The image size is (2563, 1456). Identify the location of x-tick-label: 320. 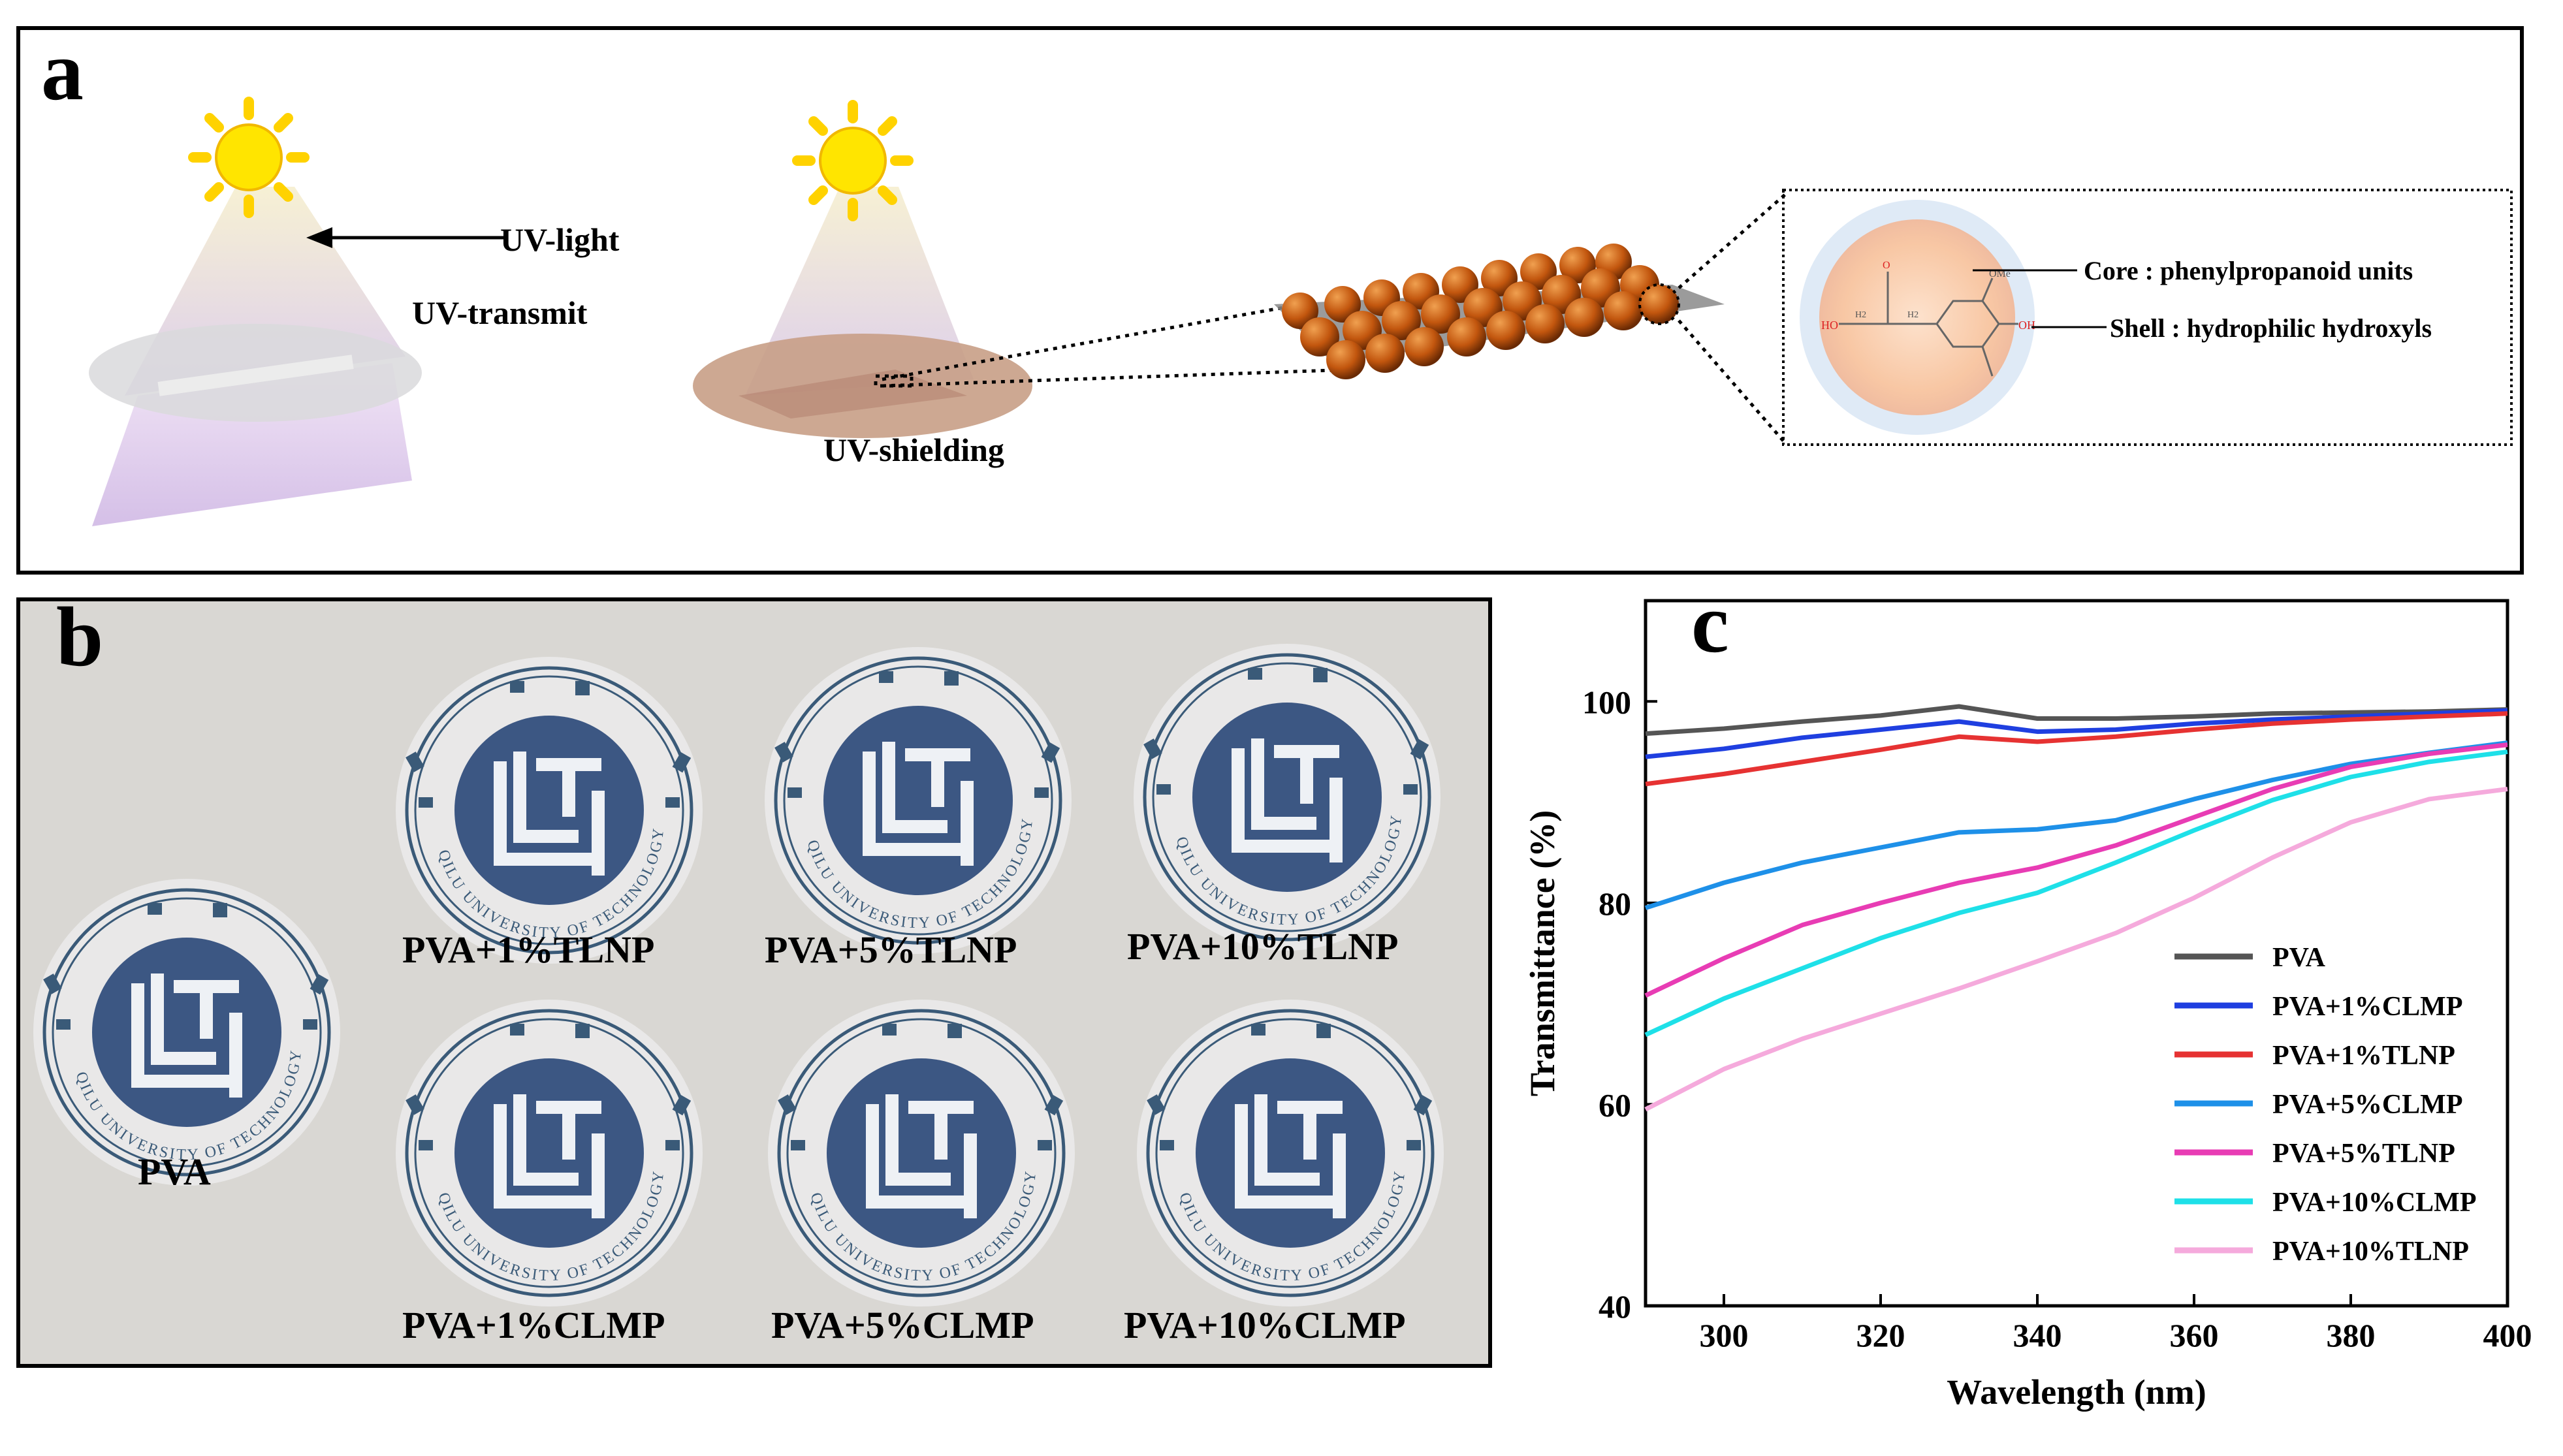
(1881, 1335).